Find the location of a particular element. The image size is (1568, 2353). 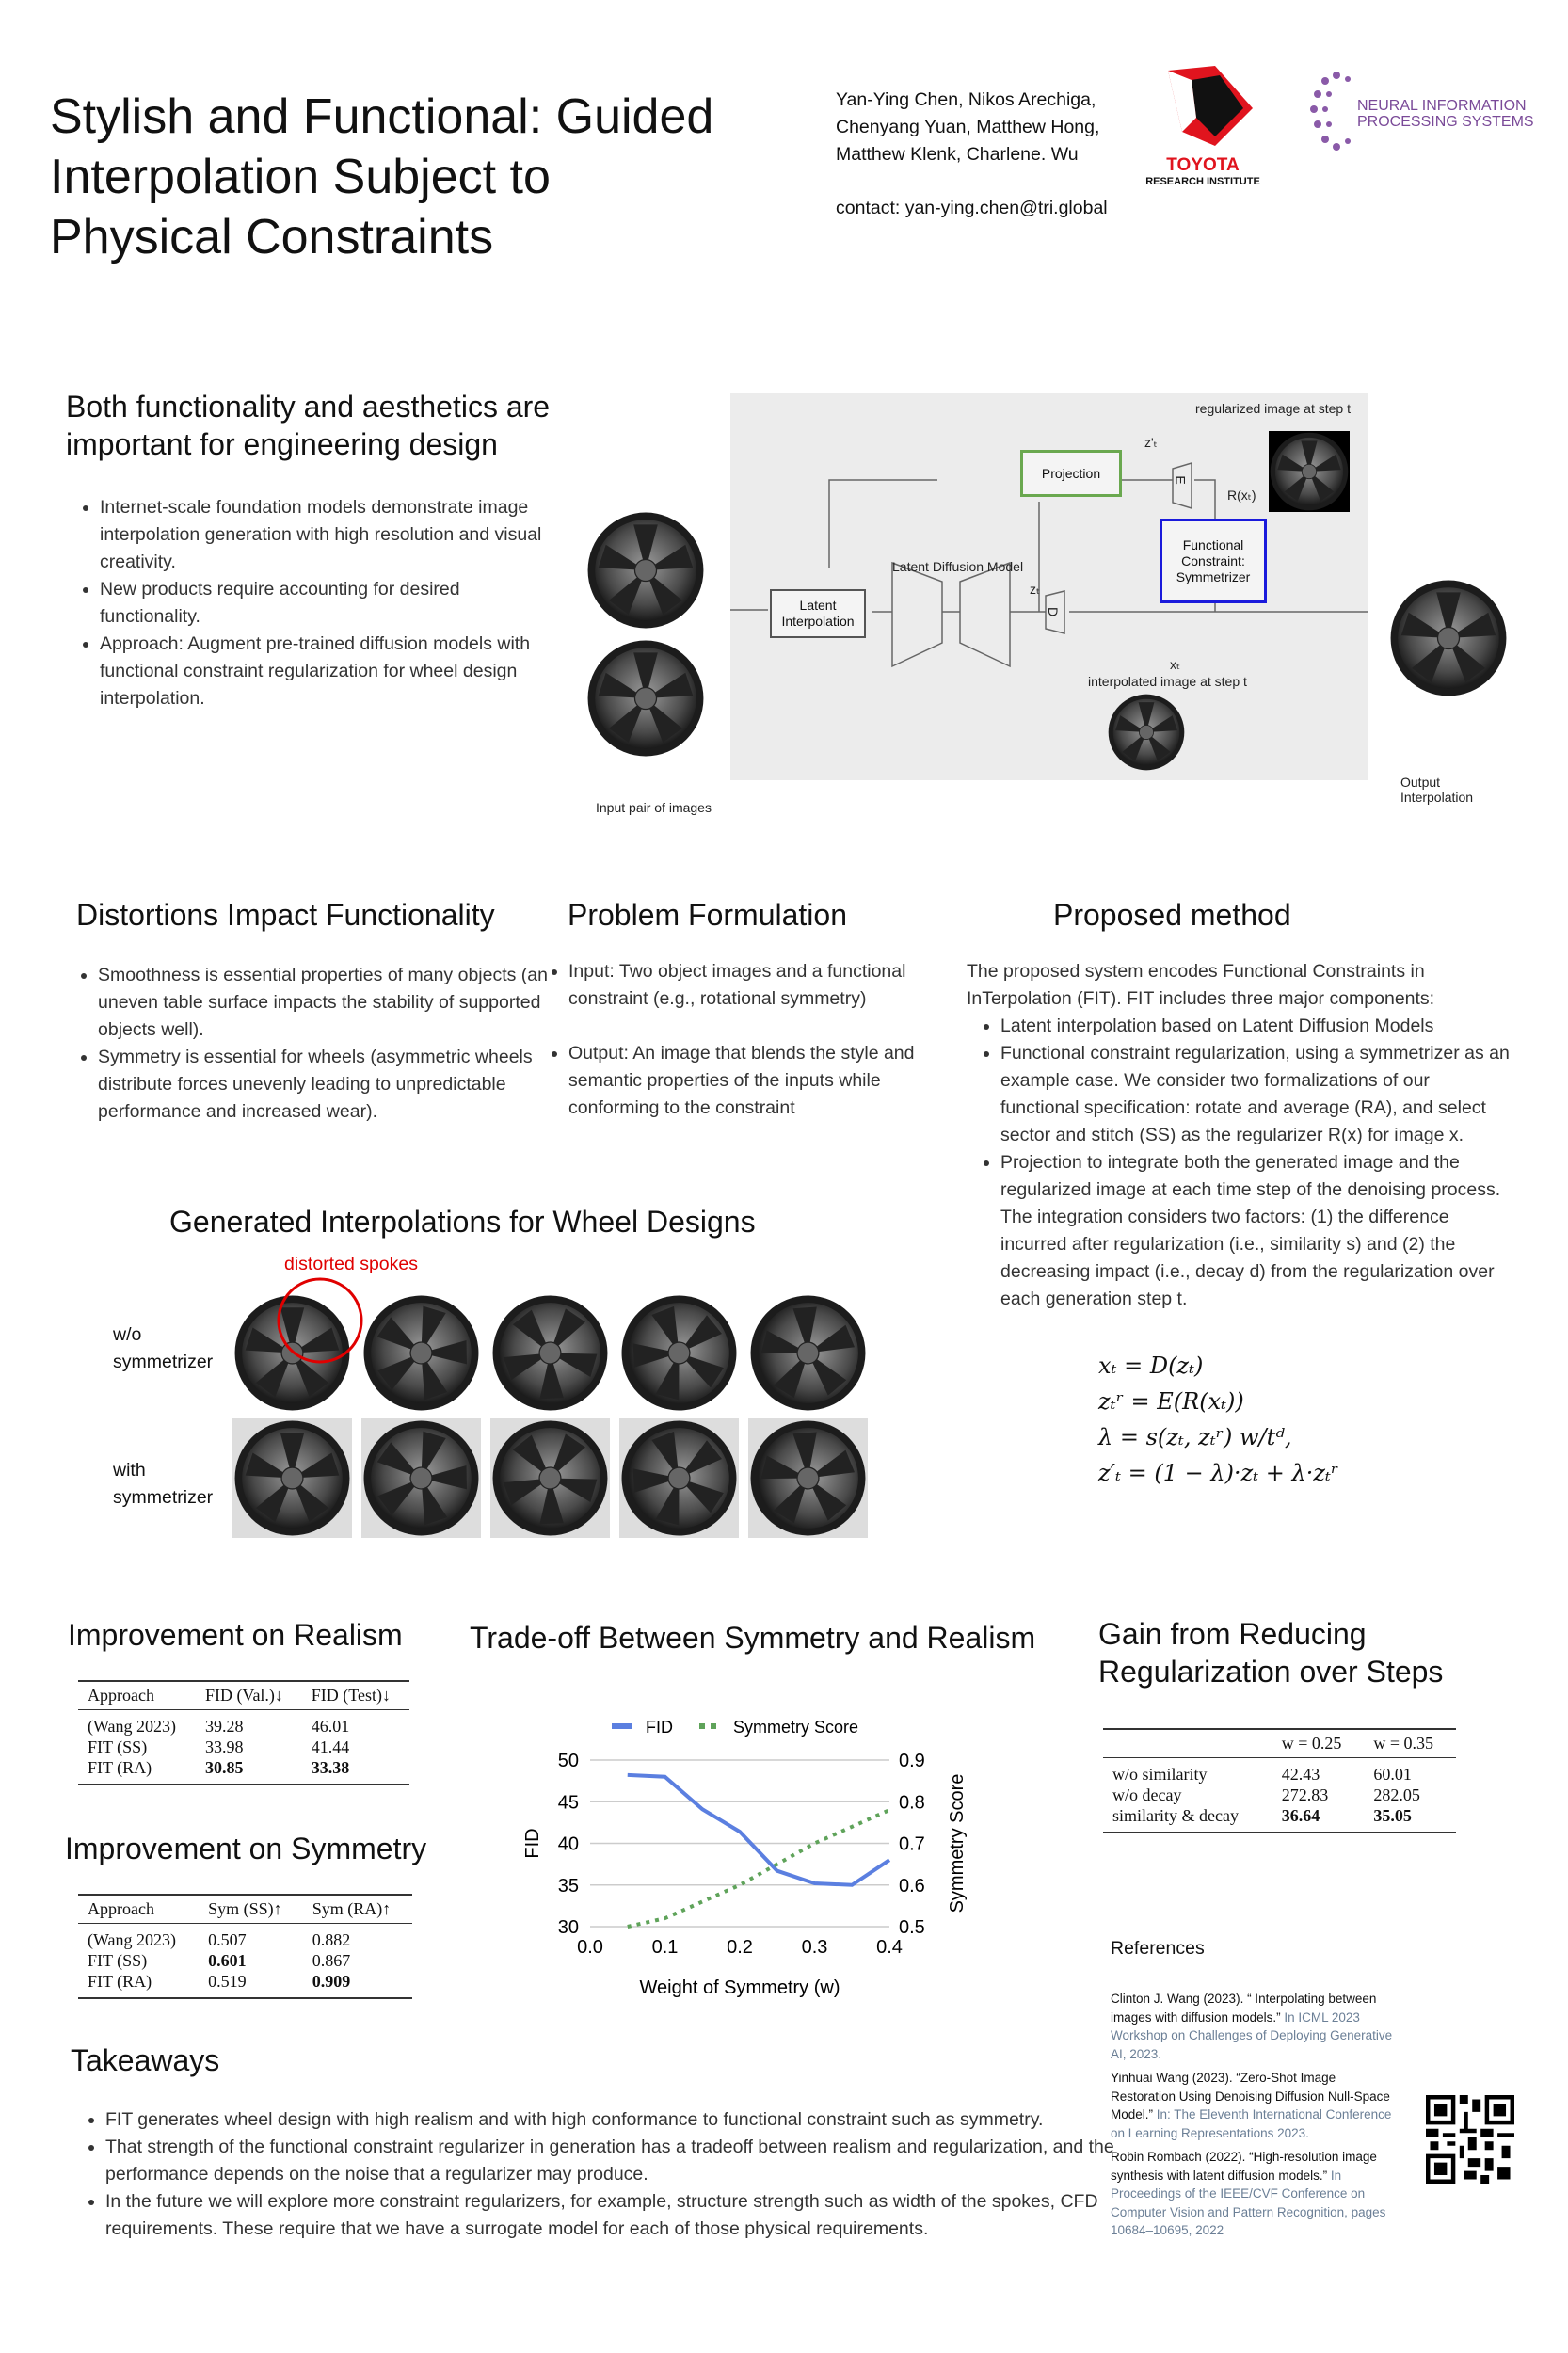

output-wheel-image is located at coordinates (1448, 638).